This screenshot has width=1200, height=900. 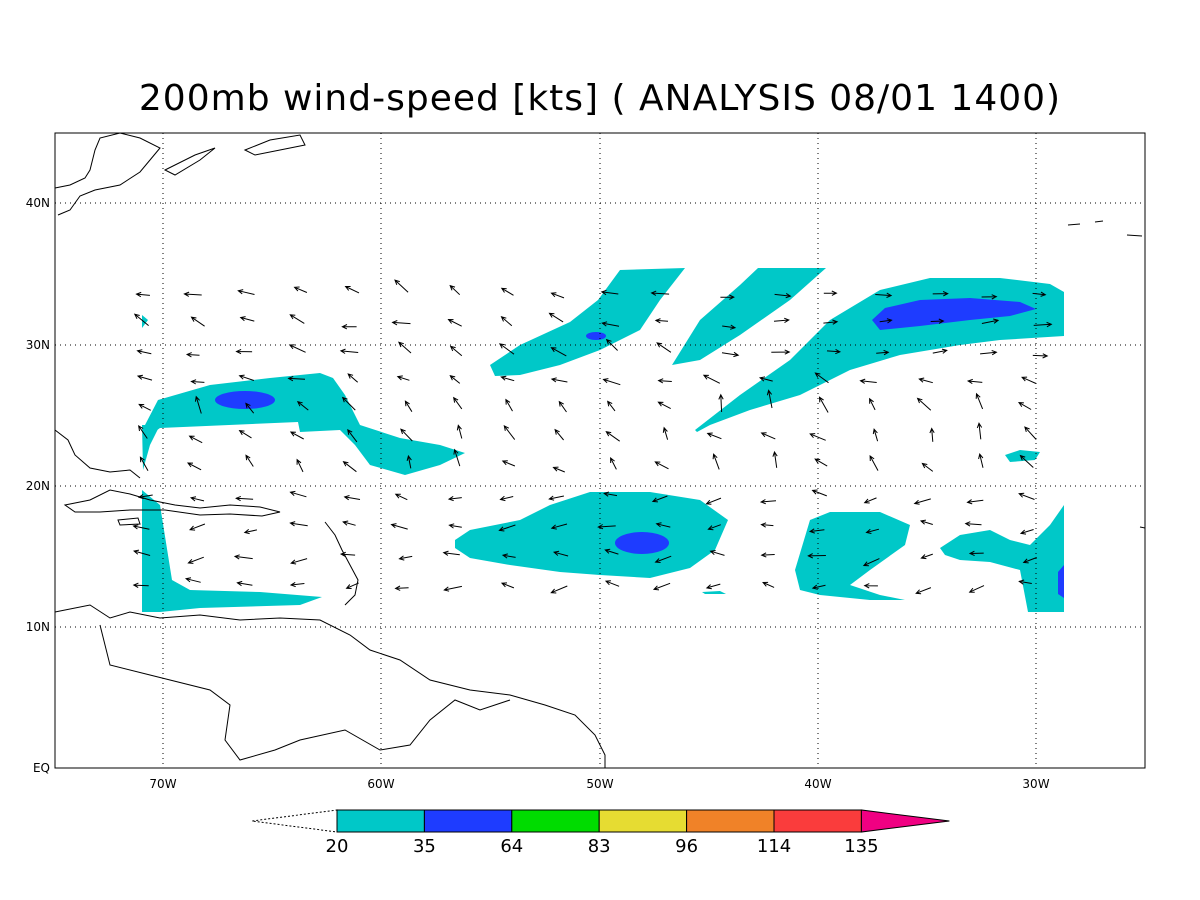 What do you see at coordinates (305, 692) in the screenshot?
I see `coast-south-america-interior` at bounding box center [305, 692].